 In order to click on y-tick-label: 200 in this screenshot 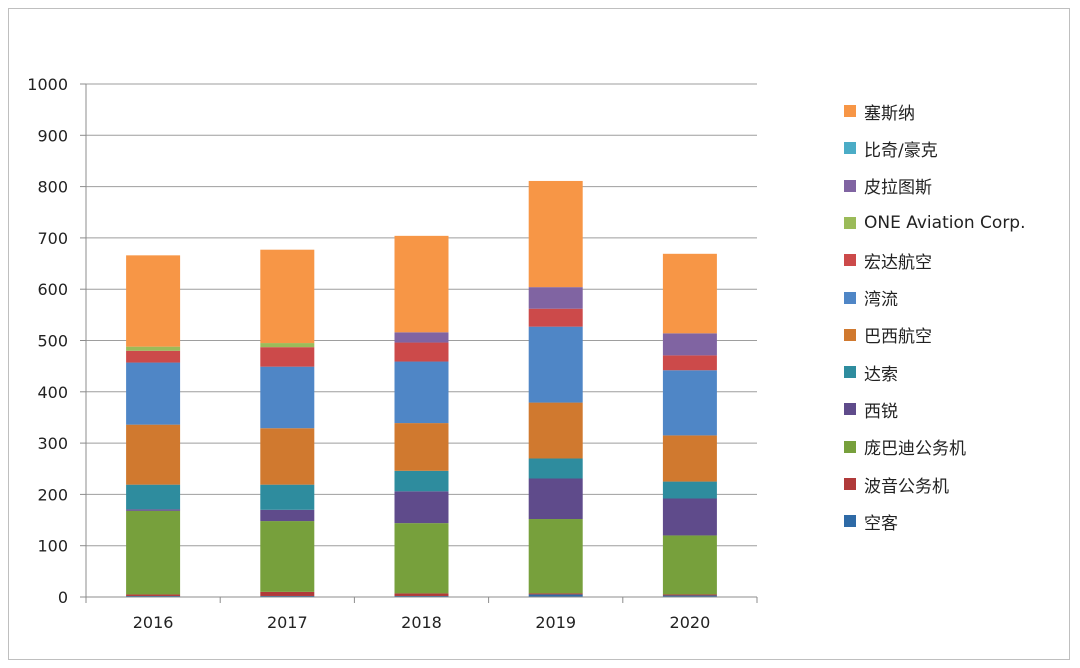, I will do `click(52, 494)`.